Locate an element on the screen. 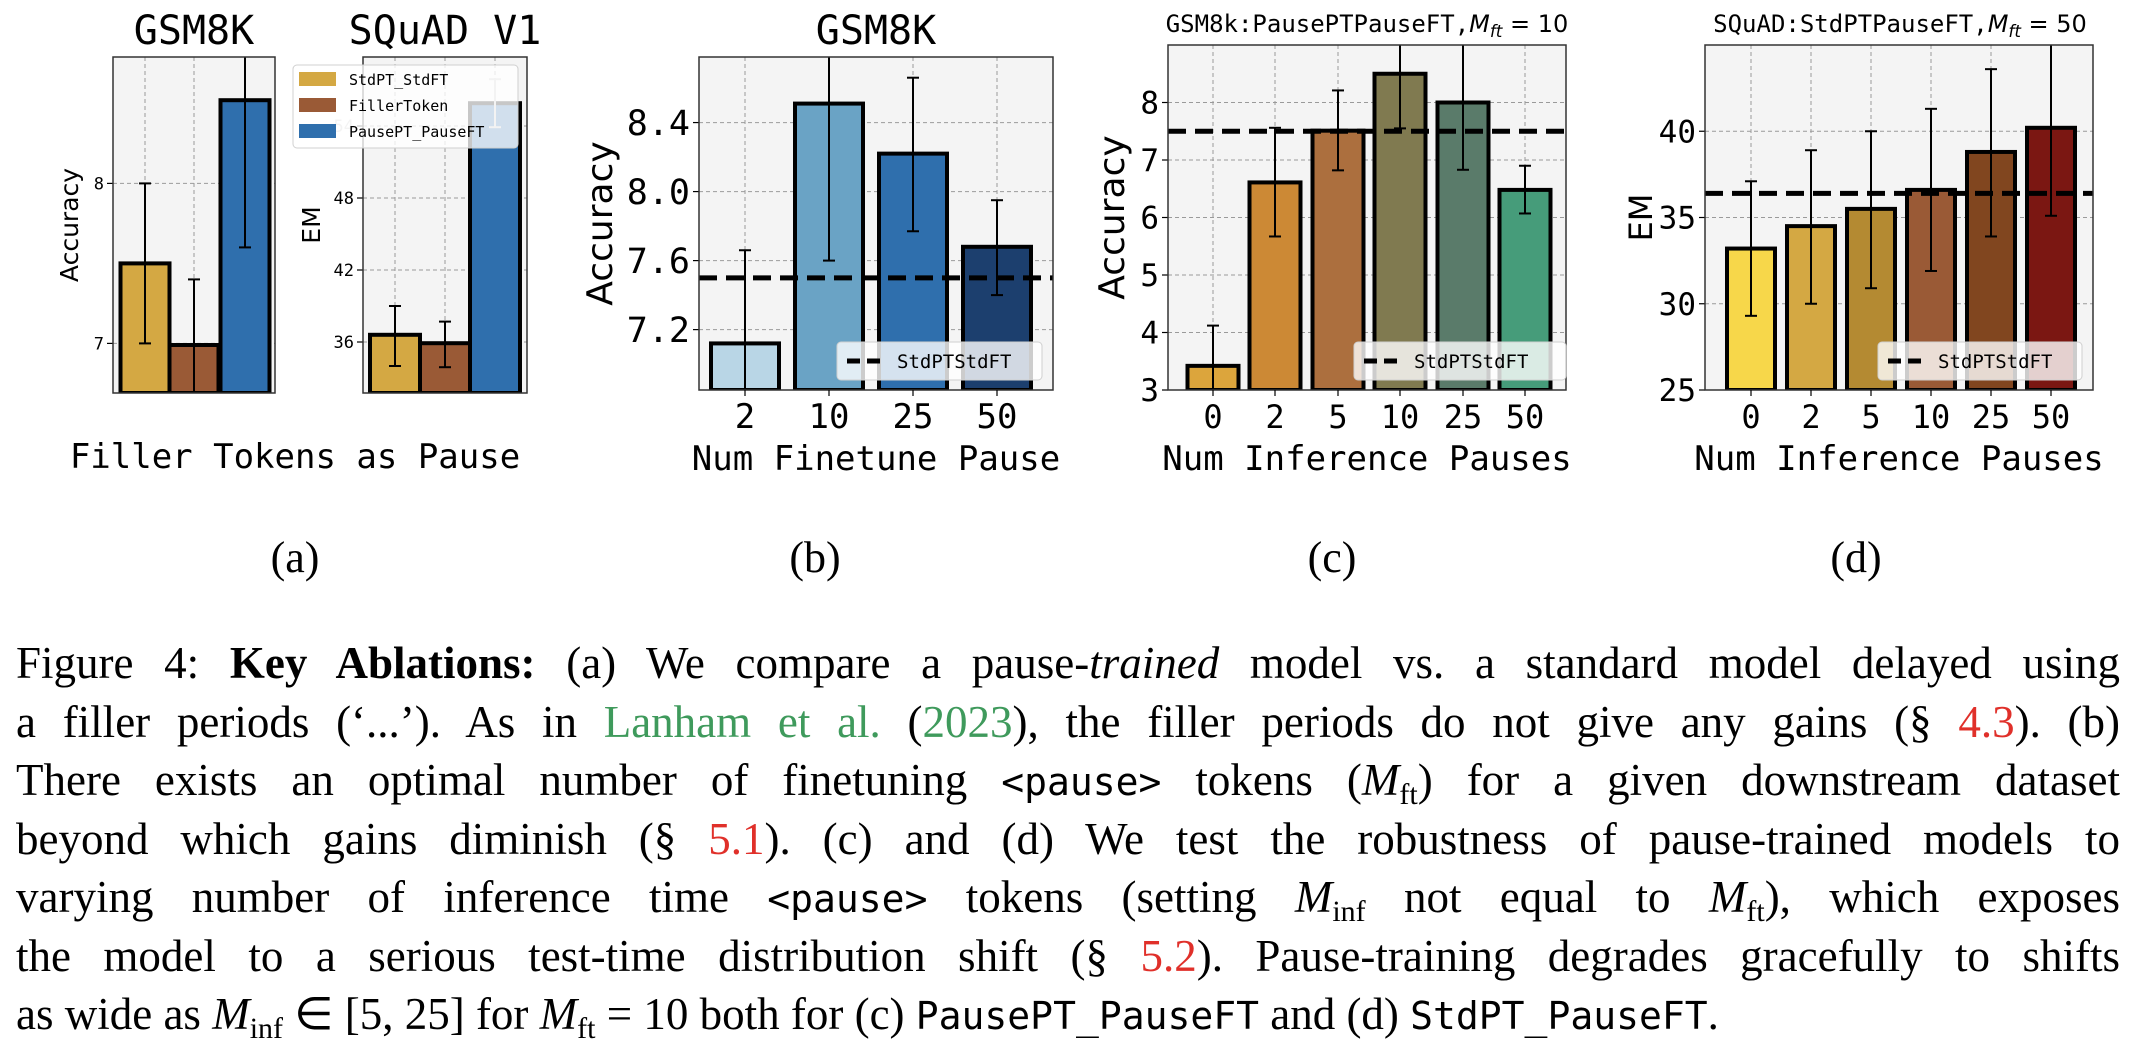 This screenshot has height=1059, width=2136. caption-text: = 10 both for (c) is located at coordinates (755, 1014).